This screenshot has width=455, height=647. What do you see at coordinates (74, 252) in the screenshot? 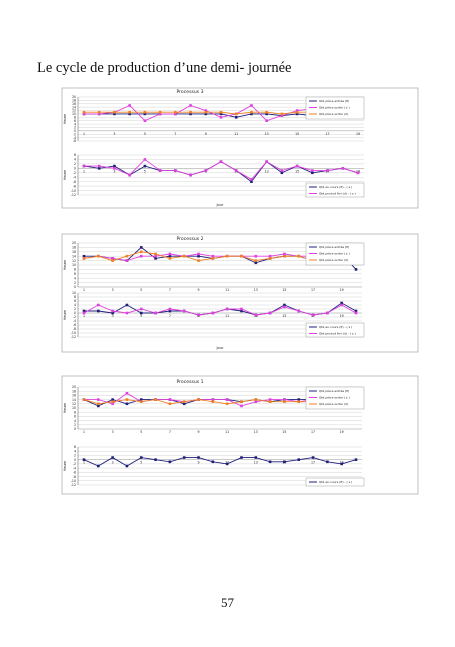
I see `y-tick-label: 16` at bounding box center [74, 252].